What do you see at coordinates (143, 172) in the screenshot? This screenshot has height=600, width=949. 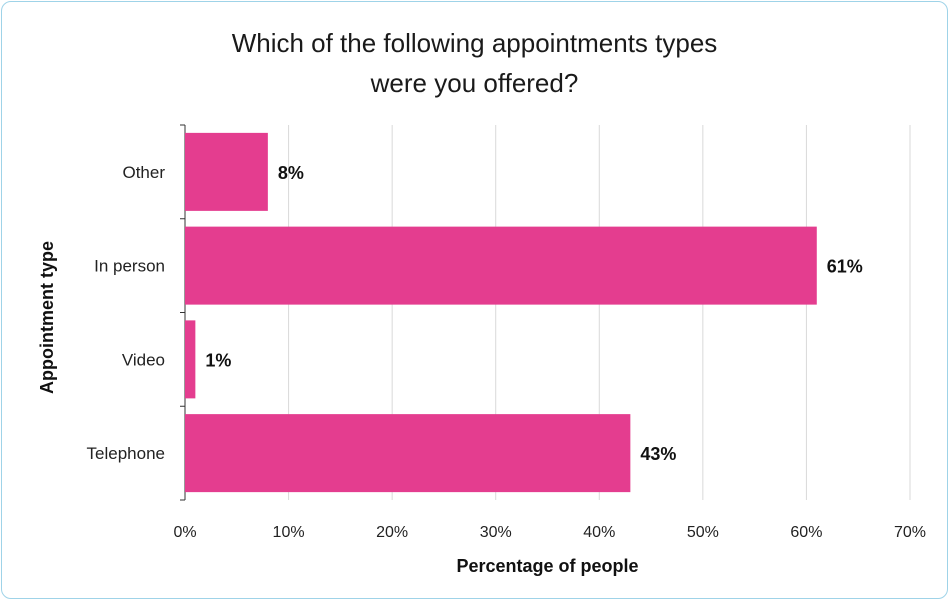 I see `category-label: Other` at bounding box center [143, 172].